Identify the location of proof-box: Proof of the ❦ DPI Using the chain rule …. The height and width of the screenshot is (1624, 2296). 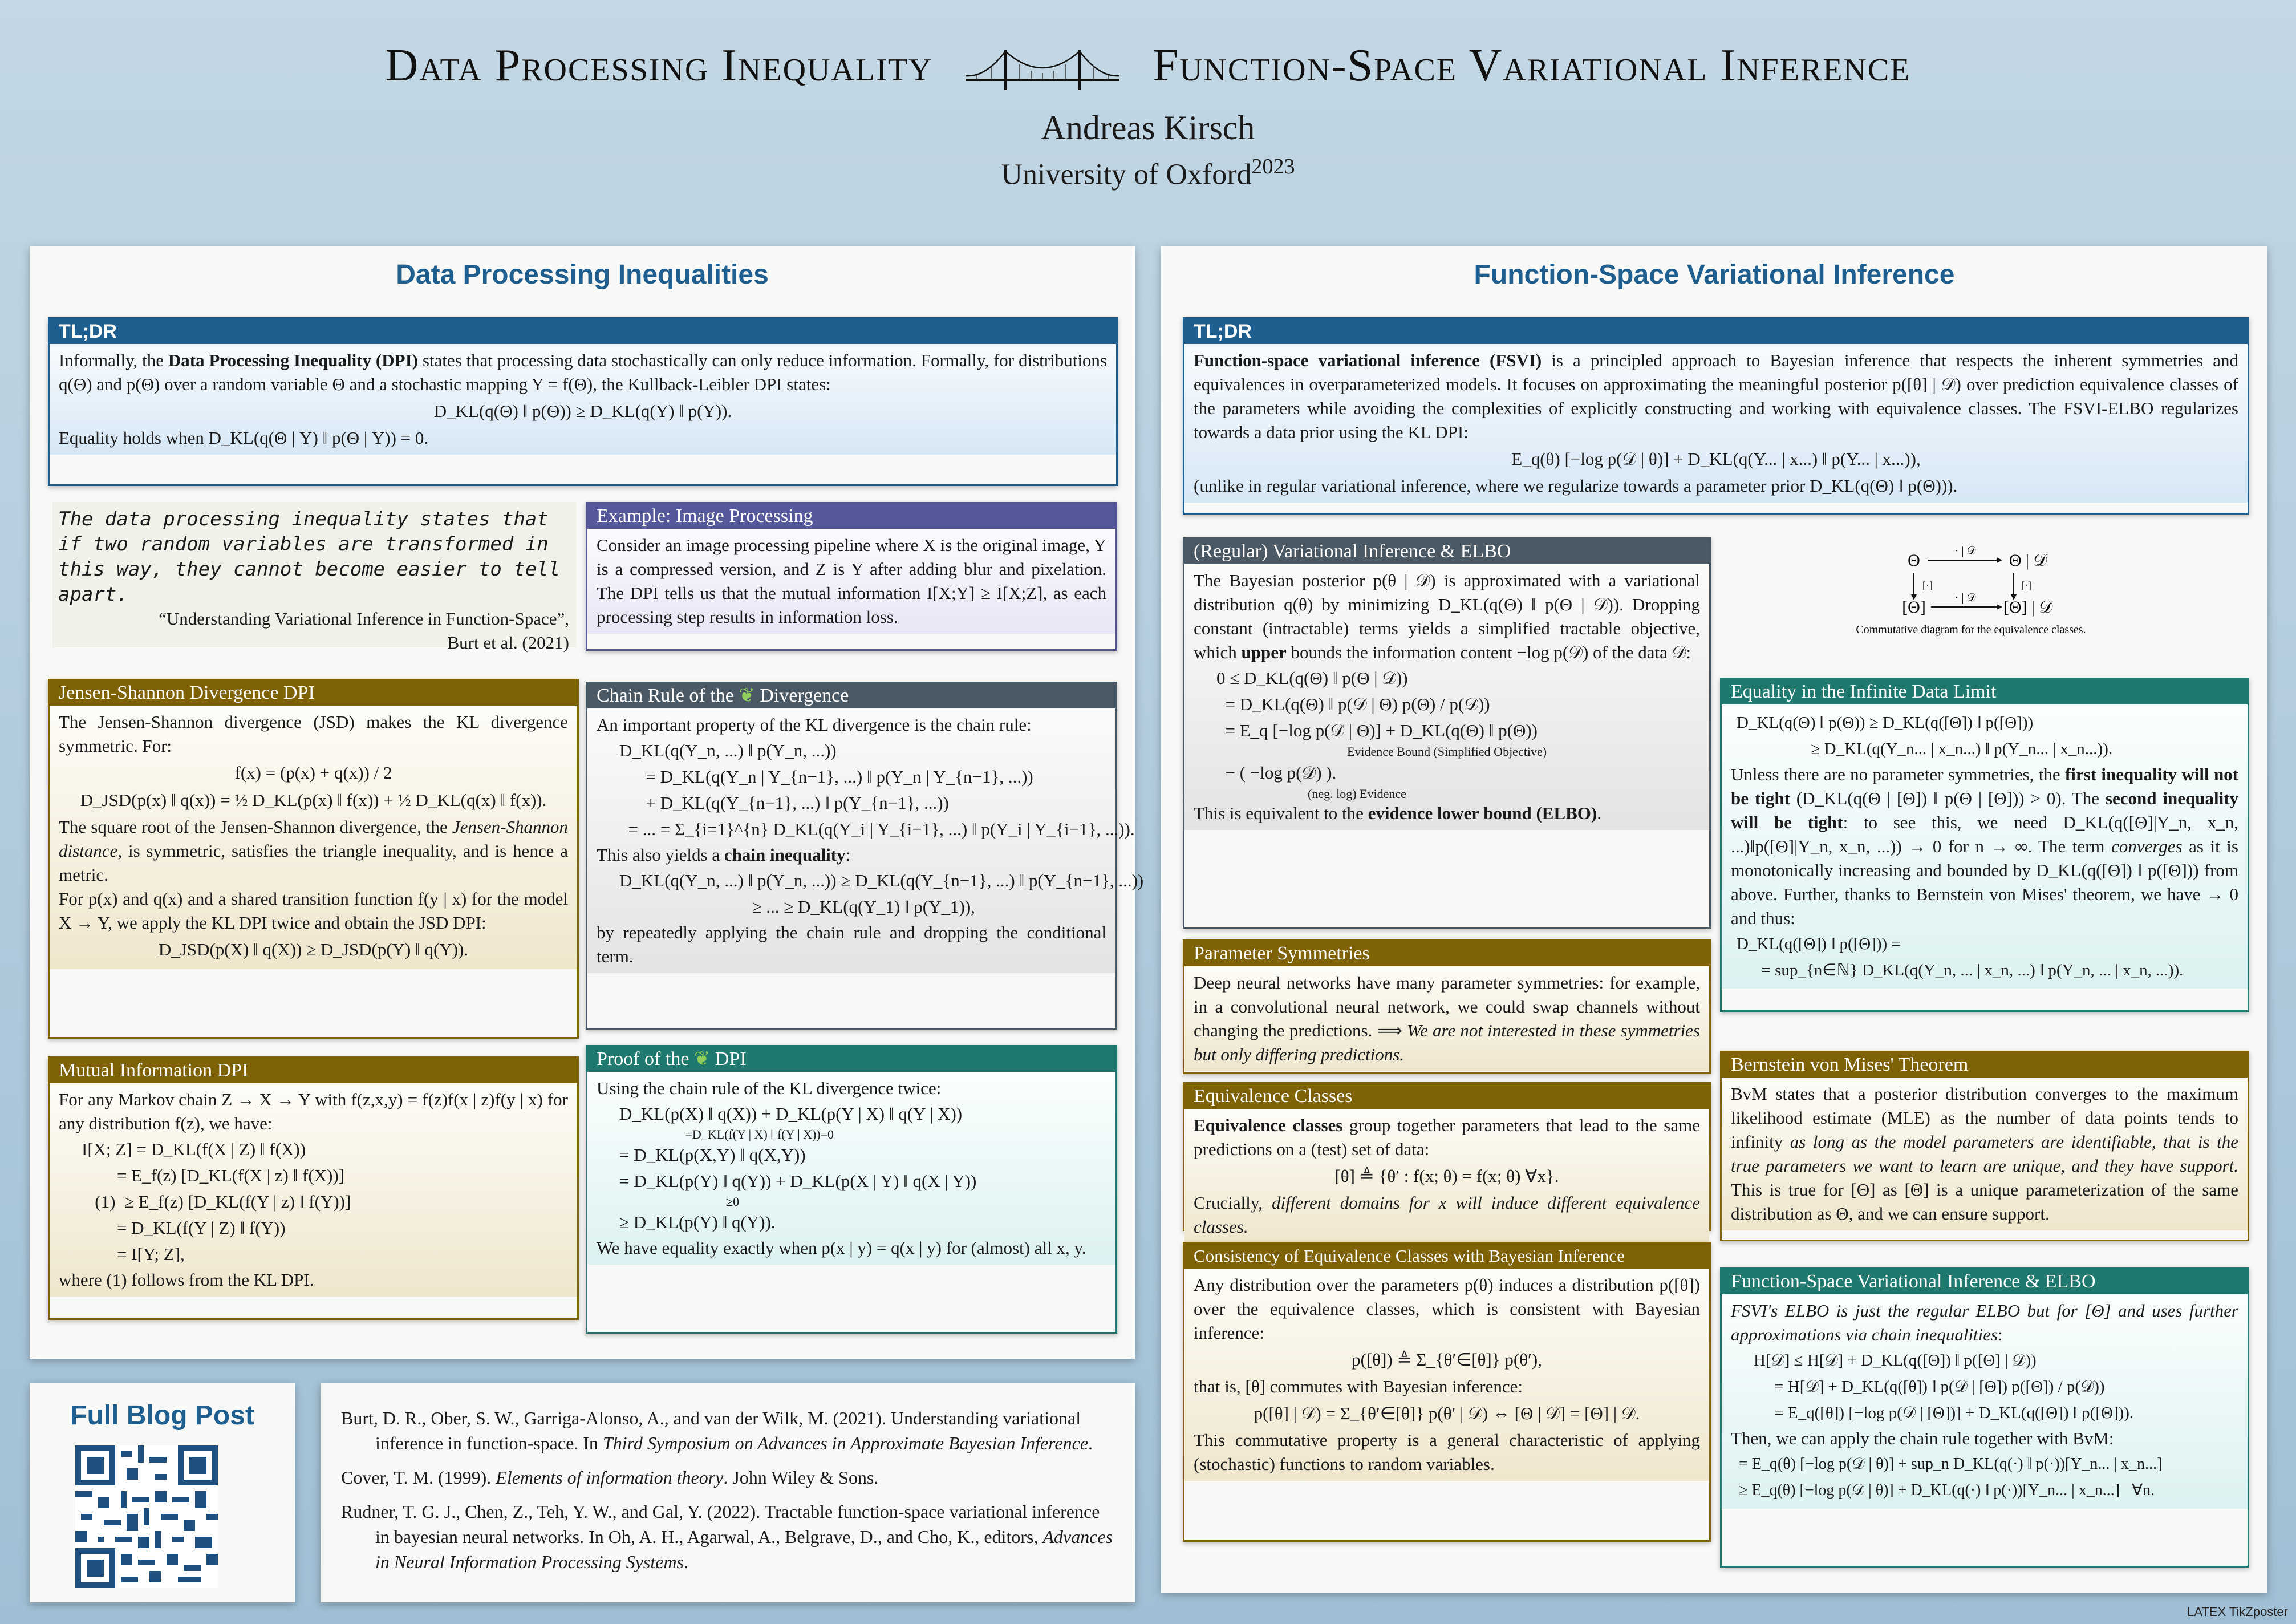
(851, 1190).